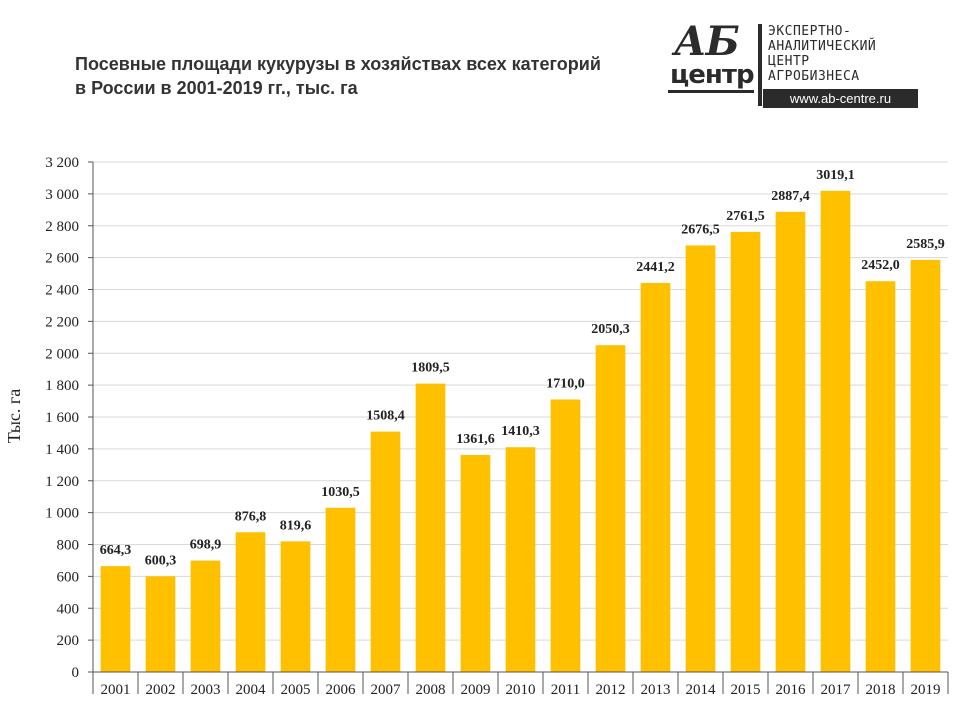  I want to click on data-label: 819,6, so click(296, 525).